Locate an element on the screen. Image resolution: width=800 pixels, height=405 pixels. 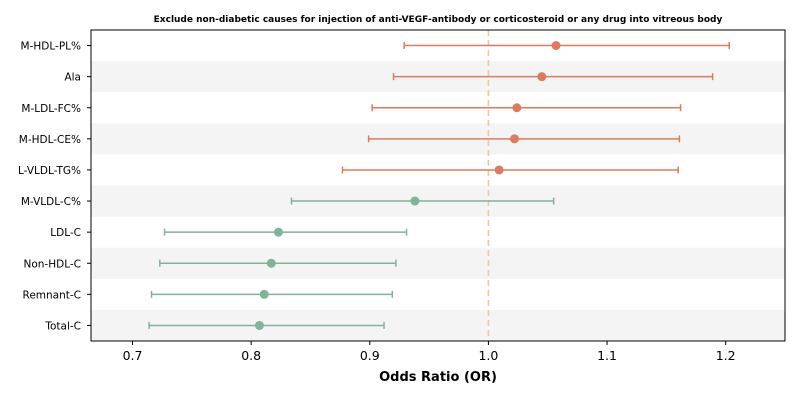
x-axis-label: Odds Ratio (OR) is located at coordinates (438, 377).